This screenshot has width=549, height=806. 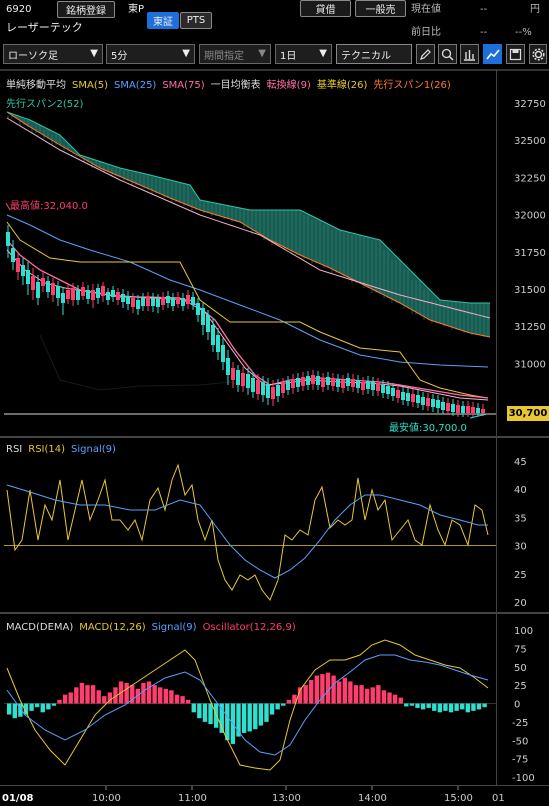 I want to click on low-marker, so click(x=478, y=416).